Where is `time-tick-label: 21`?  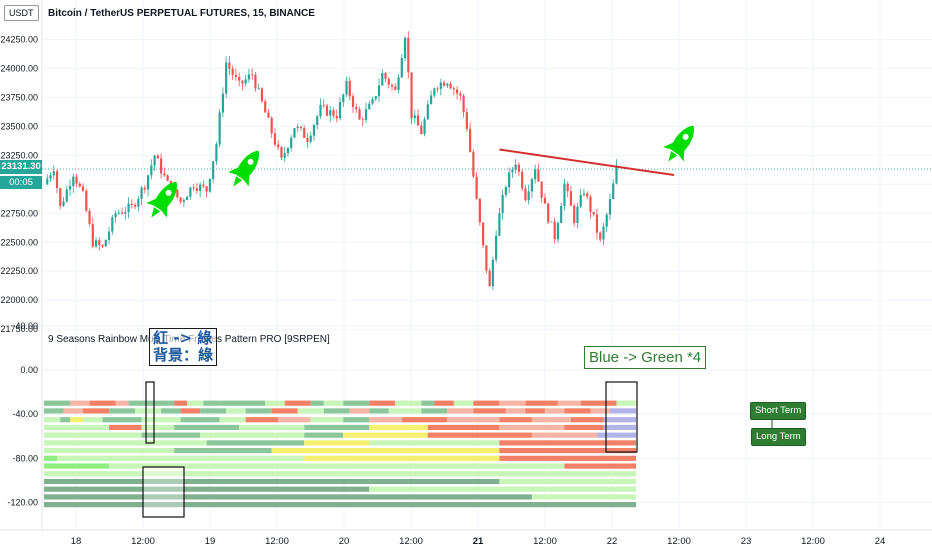
time-tick-label: 21 is located at coordinates (478, 541).